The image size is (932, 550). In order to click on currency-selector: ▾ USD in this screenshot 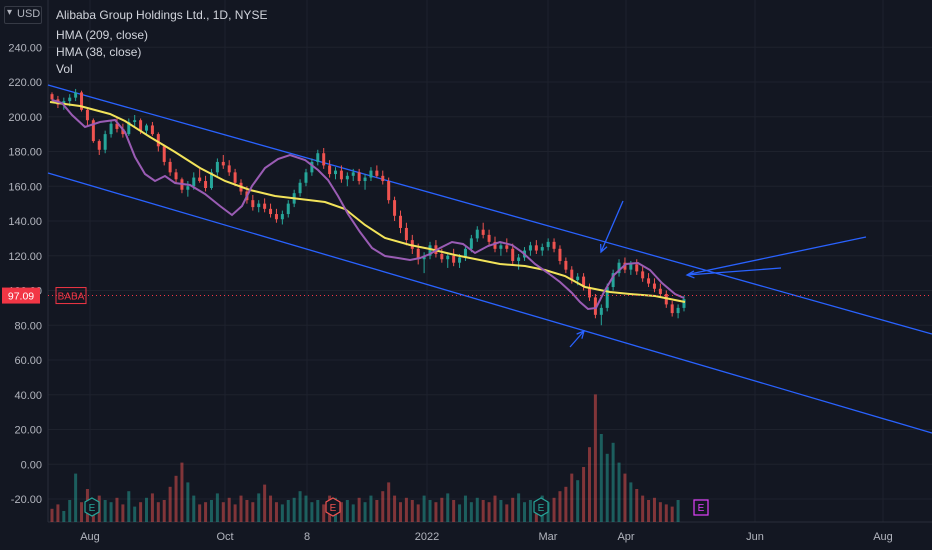, I will do `click(23, 15)`.